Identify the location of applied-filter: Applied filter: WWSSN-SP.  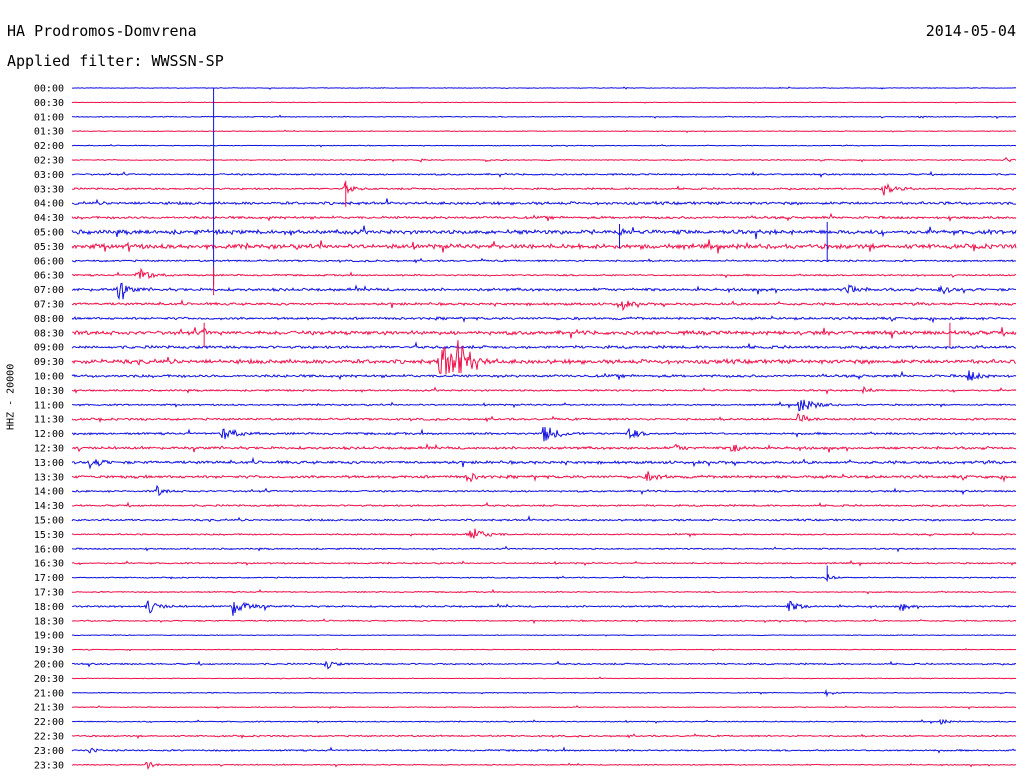
(115, 61).